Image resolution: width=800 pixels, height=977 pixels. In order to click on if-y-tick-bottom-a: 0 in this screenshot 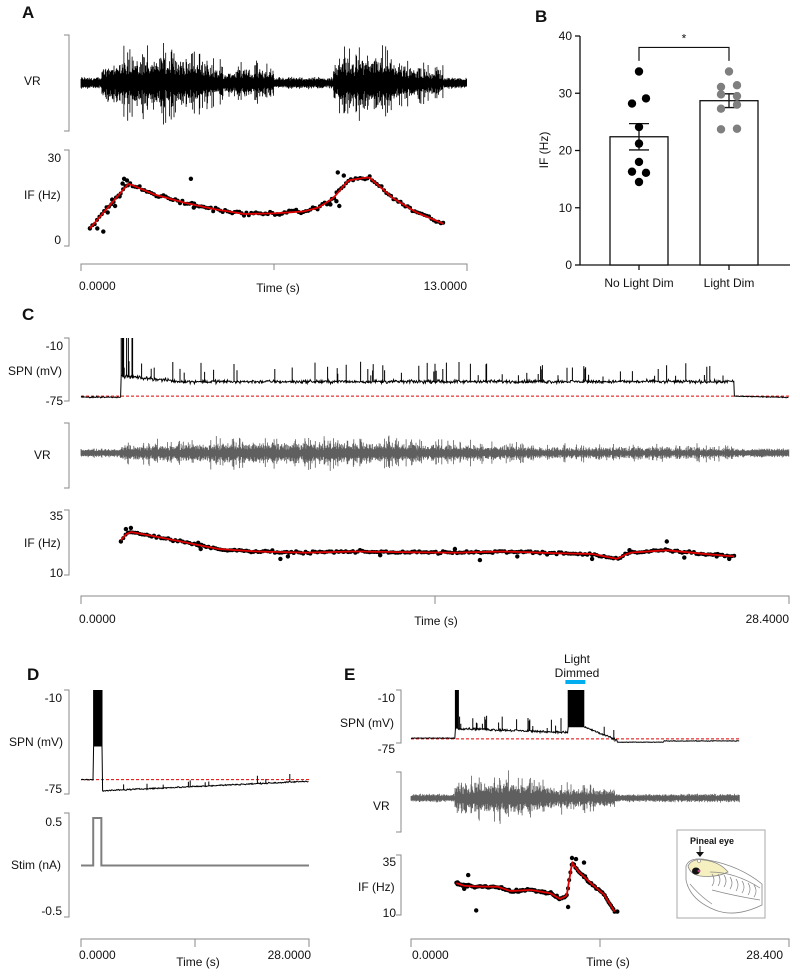, I will do `click(57, 240)`.